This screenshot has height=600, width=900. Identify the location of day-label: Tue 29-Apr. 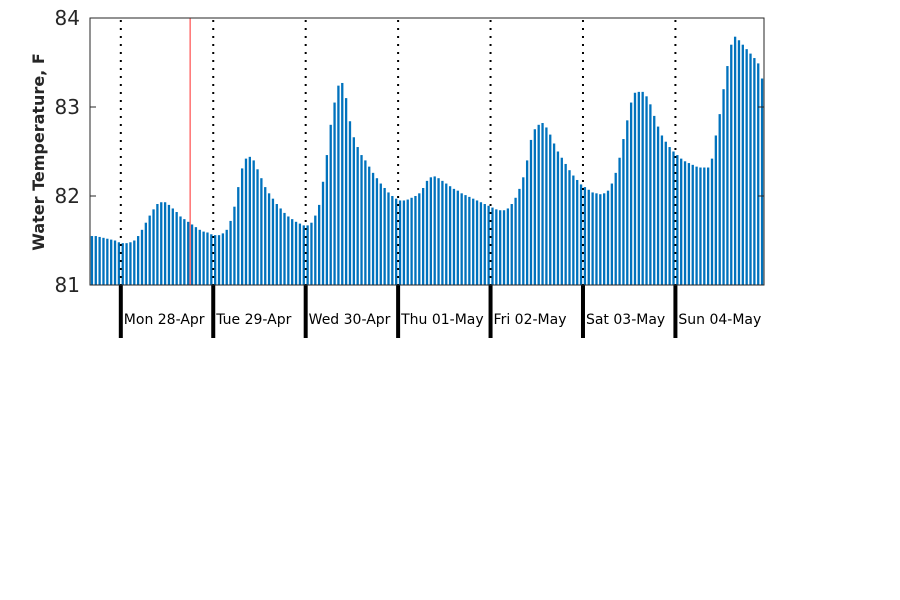
(253, 320).